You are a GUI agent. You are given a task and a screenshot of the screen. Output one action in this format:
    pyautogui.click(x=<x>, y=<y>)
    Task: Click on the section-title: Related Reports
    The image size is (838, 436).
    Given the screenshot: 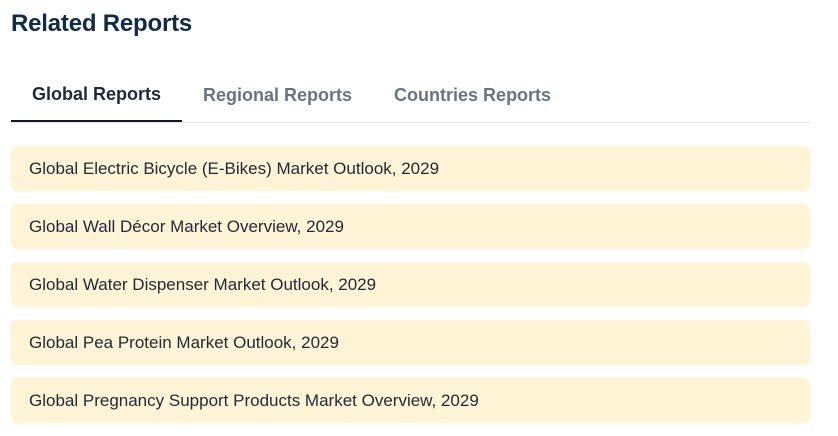 What is the action you would take?
    pyautogui.click(x=102, y=23)
    